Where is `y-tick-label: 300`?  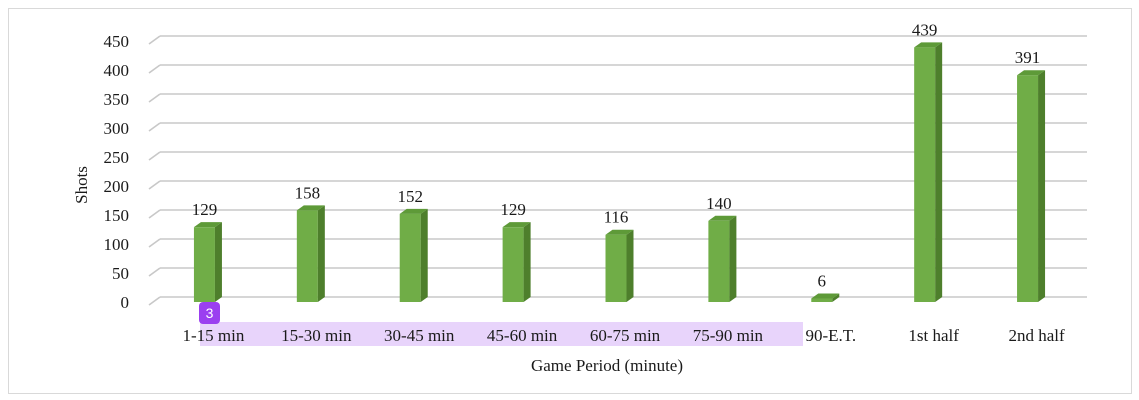
y-tick-label: 300 is located at coordinates (117, 128).